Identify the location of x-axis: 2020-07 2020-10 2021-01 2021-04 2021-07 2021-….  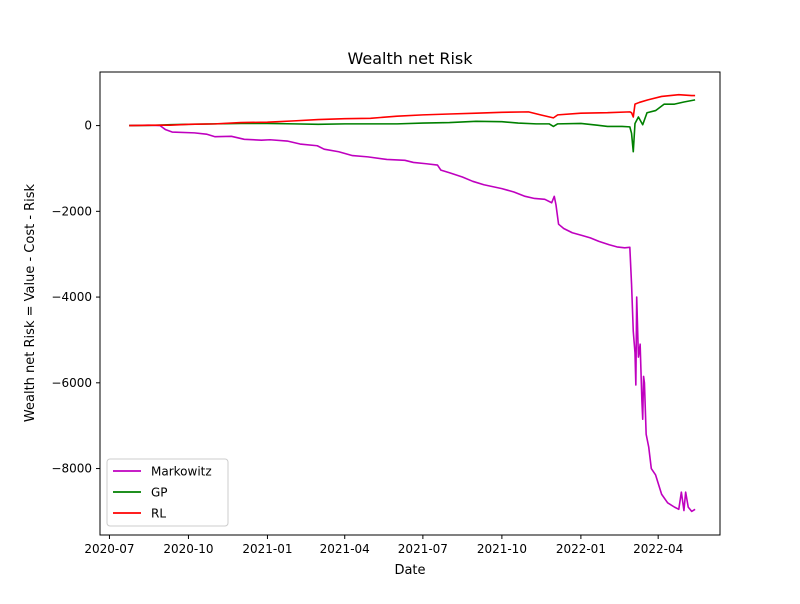
(383, 545).